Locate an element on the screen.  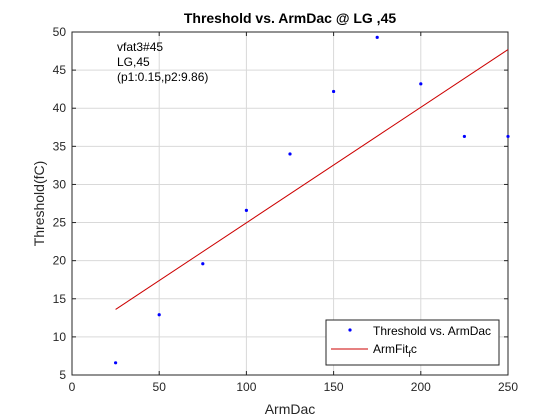
x-axis-label: ArmDac is located at coordinates (290, 409).